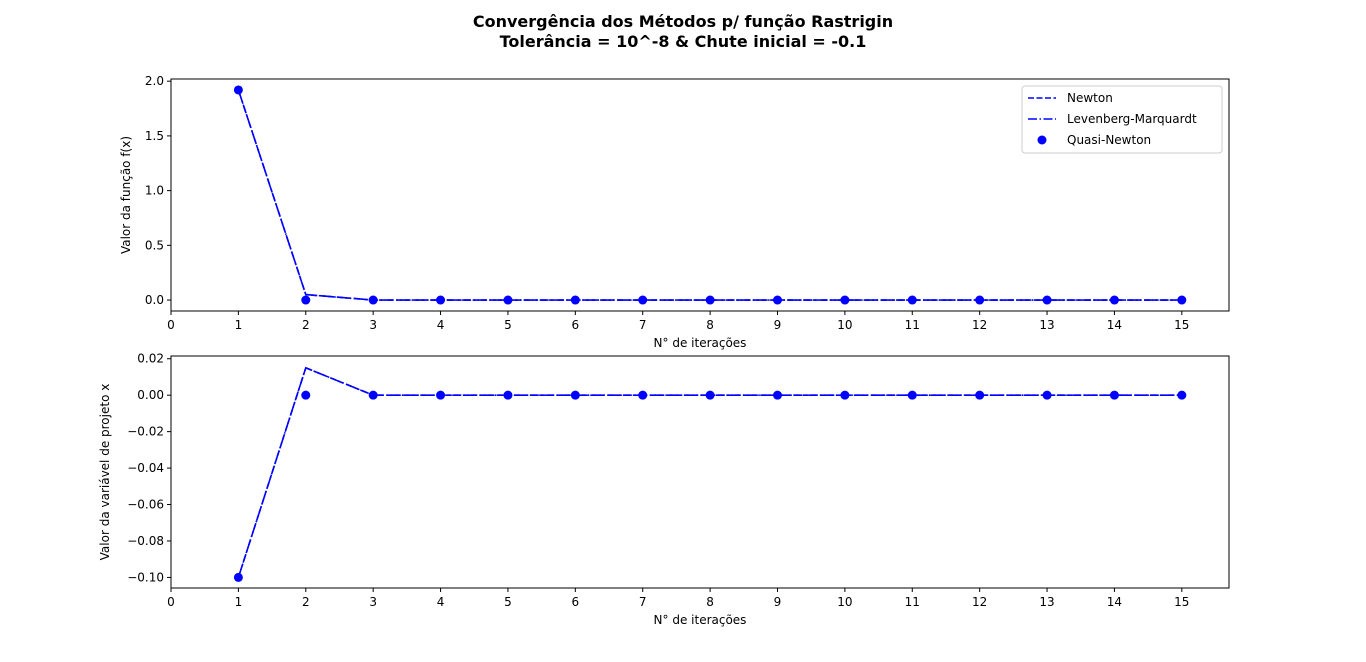  Describe the element at coordinates (1046, 602) in the screenshot. I see `x-tick-label-bottom: 13` at that location.